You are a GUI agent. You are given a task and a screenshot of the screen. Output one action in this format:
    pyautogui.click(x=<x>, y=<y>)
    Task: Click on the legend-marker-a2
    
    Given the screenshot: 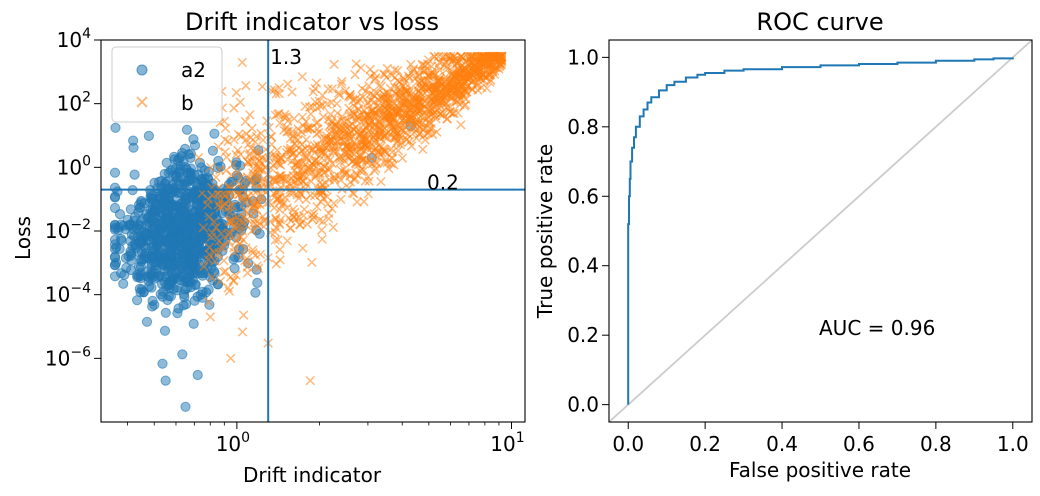 What is the action you would take?
    pyautogui.click(x=142, y=70)
    